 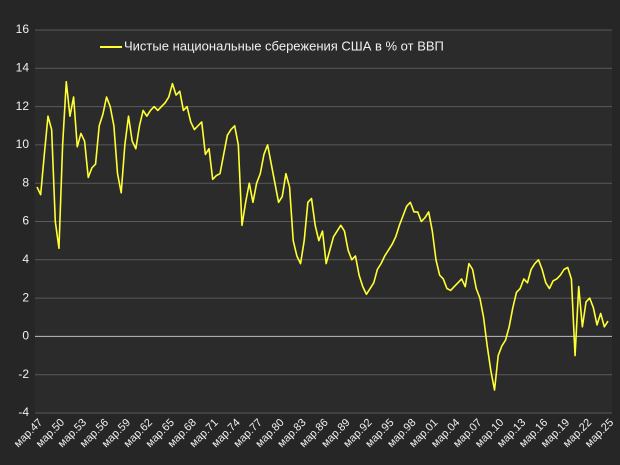 What do you see at coordinates (25, 182) in the screenshot?
I see `y-tick-label: 8` at bounding box center [25, 182].